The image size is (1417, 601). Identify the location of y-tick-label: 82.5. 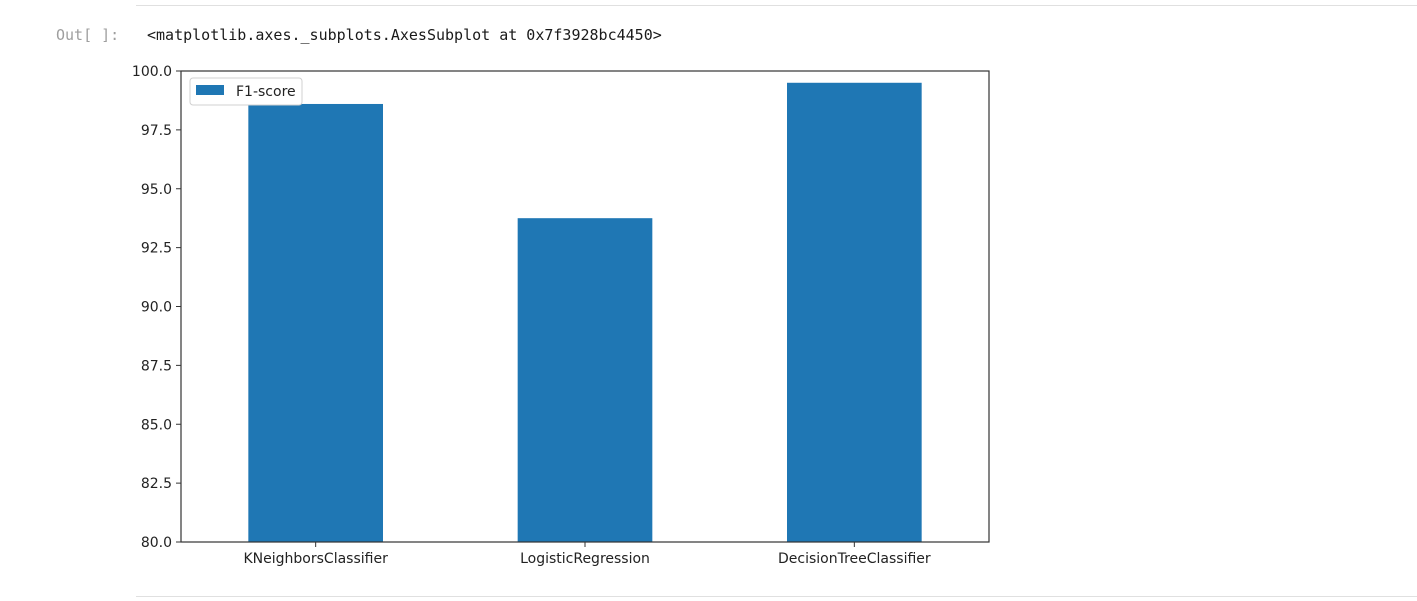
(156, 484).